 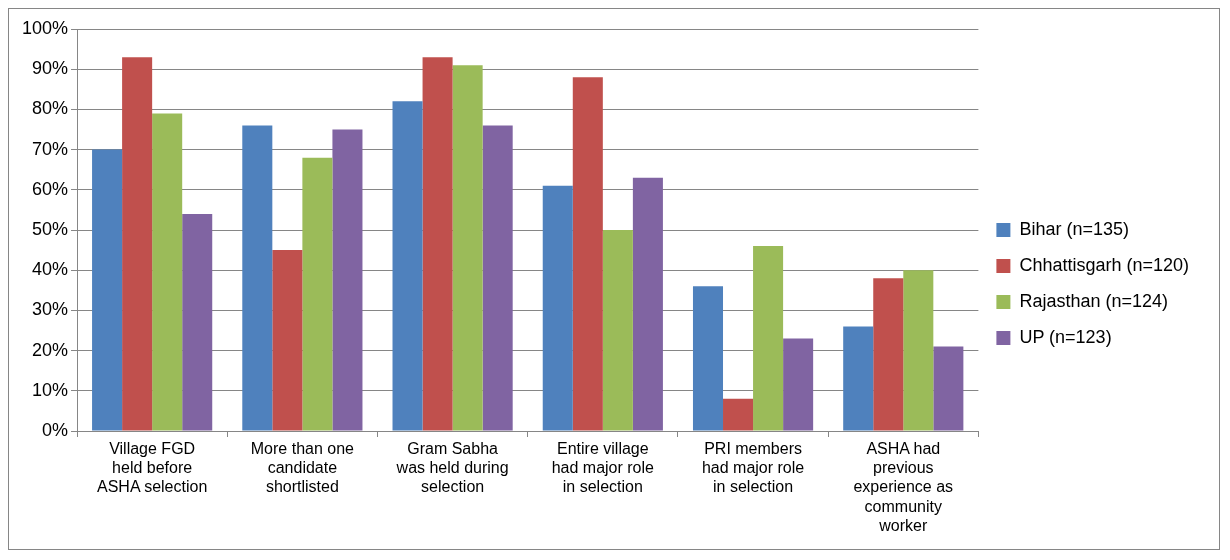 I want to click on legend-label: Bihar (n=135), so click(x=1074, y=228).